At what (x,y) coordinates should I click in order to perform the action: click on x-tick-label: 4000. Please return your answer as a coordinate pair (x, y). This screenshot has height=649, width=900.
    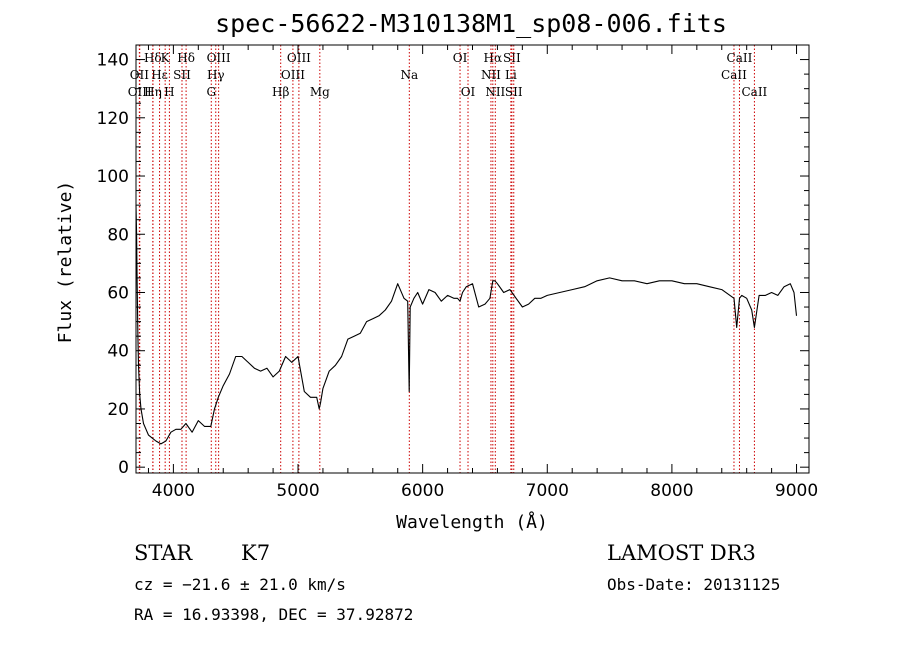
    Looking at the image, I should click on (173, 491).